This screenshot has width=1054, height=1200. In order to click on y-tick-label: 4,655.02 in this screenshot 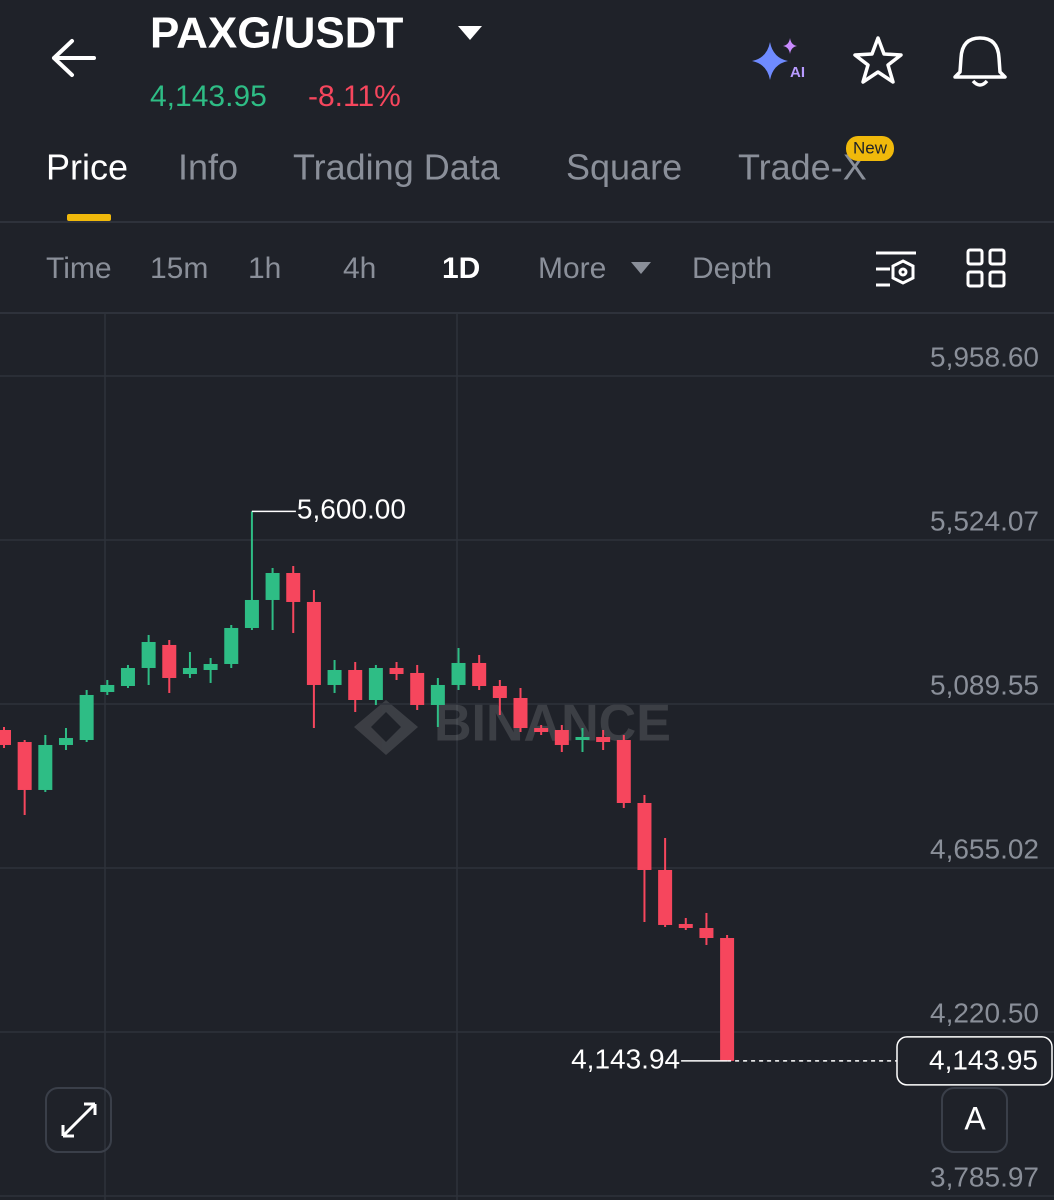, I will do `click(984, 848)`.